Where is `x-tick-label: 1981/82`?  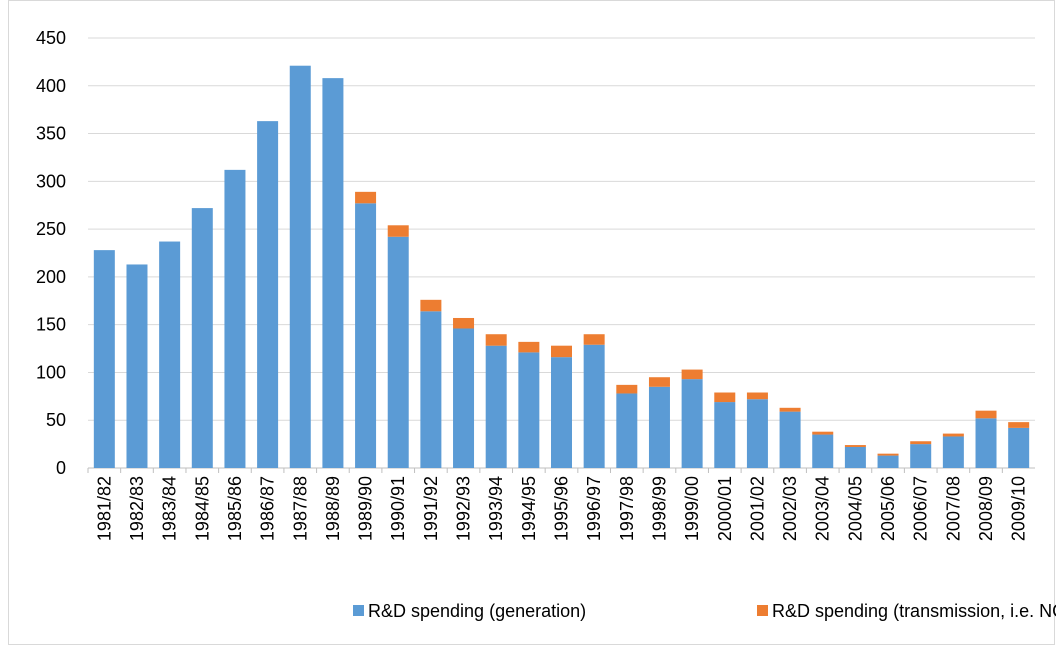 x-tick-label: 1981/82 is located at coordinates (104, 508).